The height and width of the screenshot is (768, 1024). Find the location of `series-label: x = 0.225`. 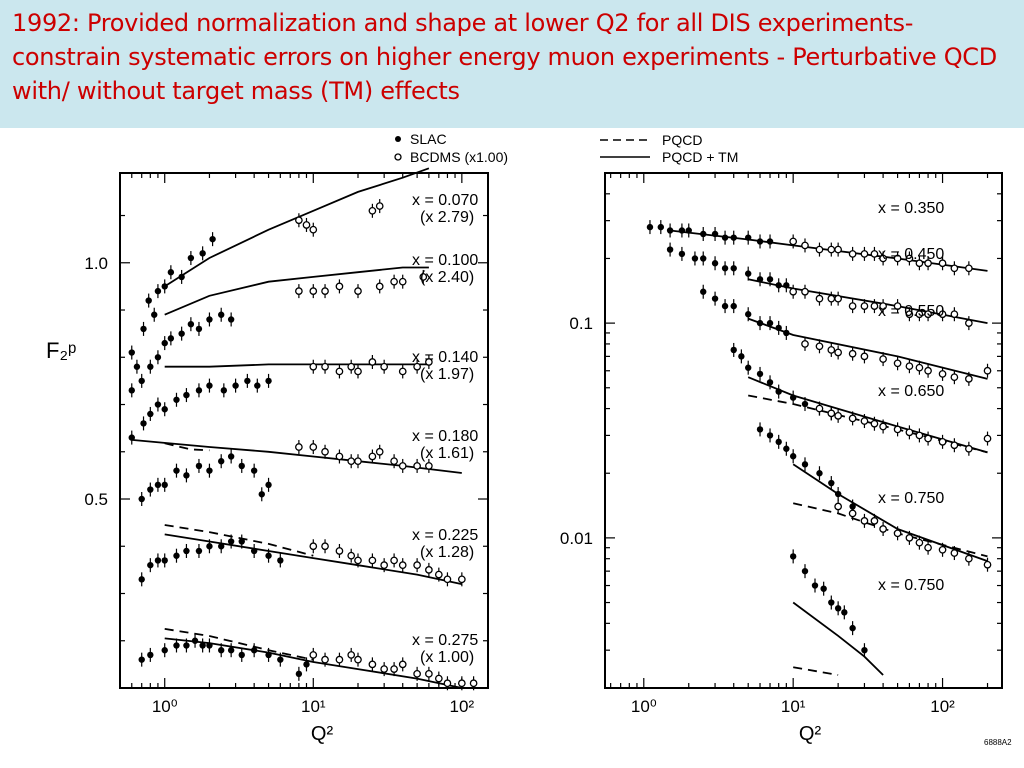

series-label: x = 0.225 is located at coordinates (445, 535).